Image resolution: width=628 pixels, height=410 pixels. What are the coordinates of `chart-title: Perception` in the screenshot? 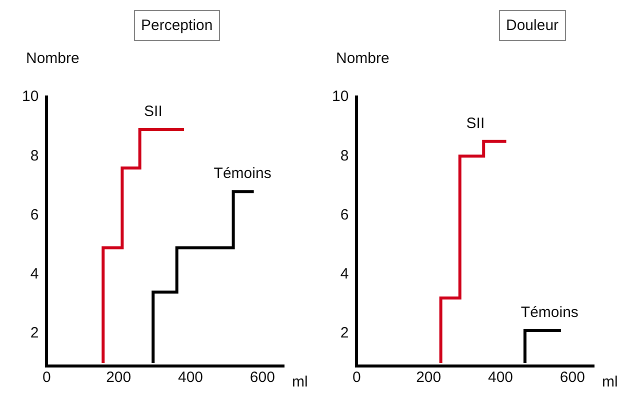 It's located at (177, 25).